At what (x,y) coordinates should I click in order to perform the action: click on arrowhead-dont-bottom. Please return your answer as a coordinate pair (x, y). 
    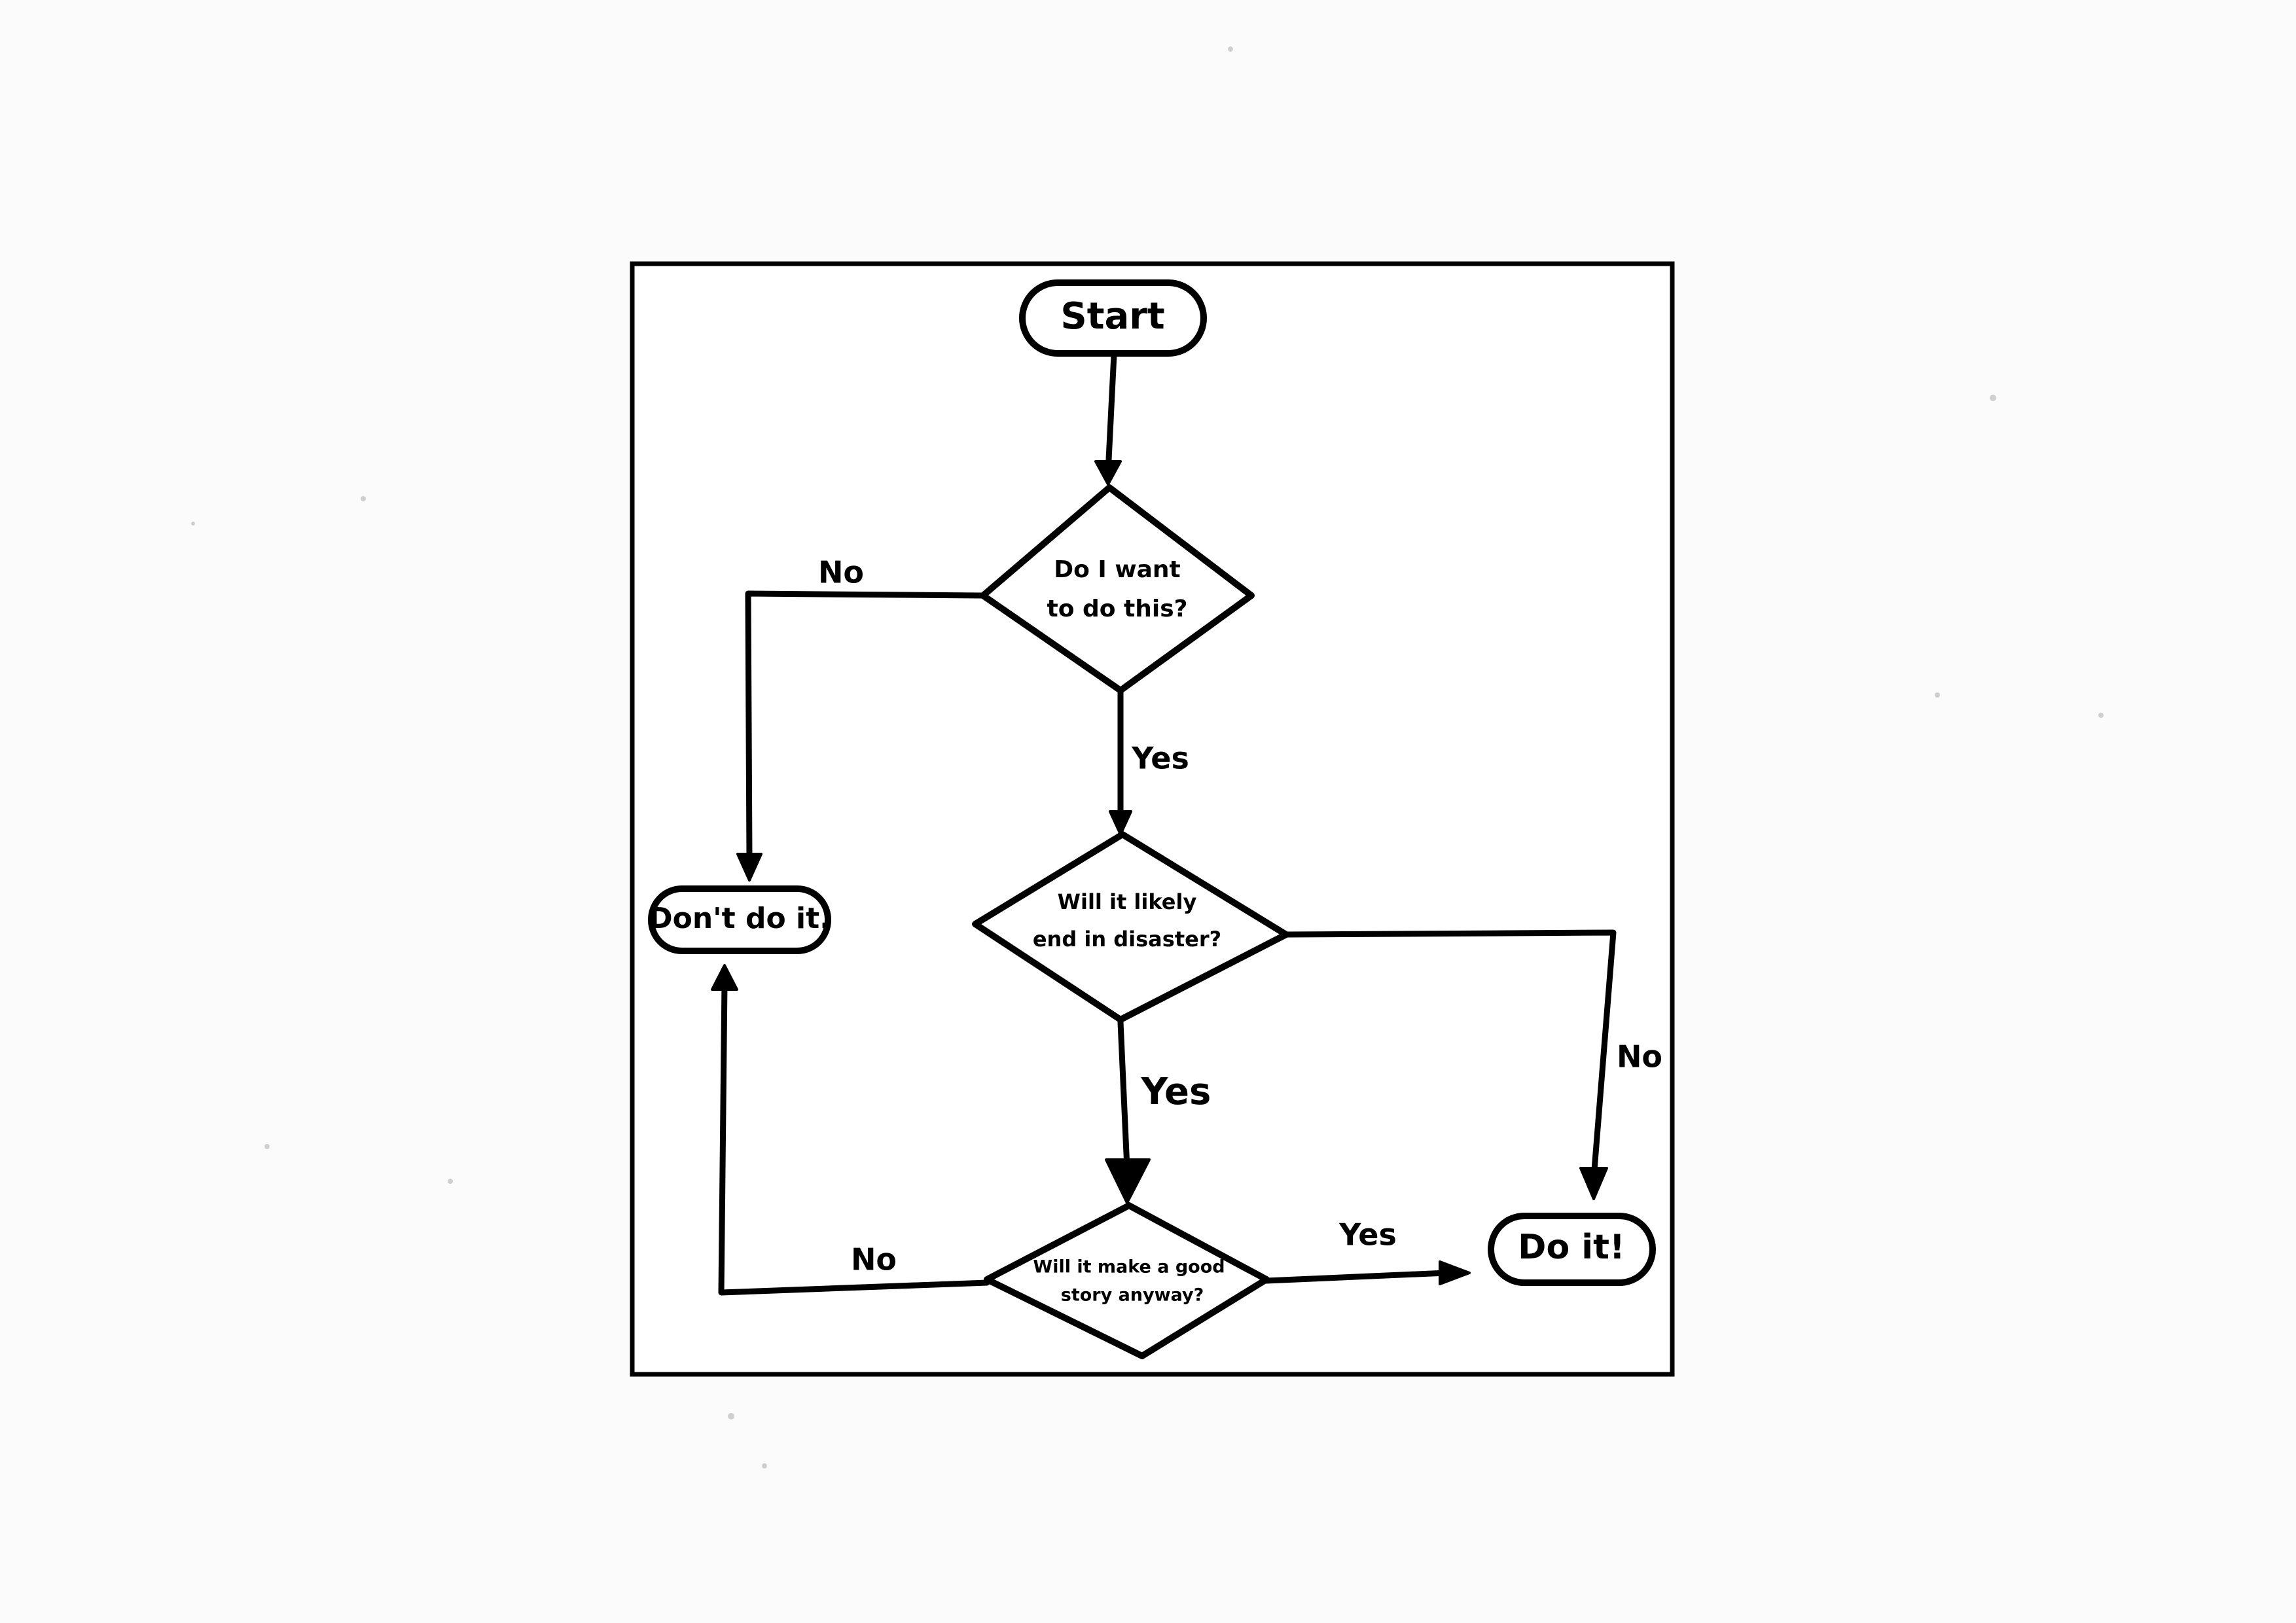
    Looking at the image, I should click on (724, 977).